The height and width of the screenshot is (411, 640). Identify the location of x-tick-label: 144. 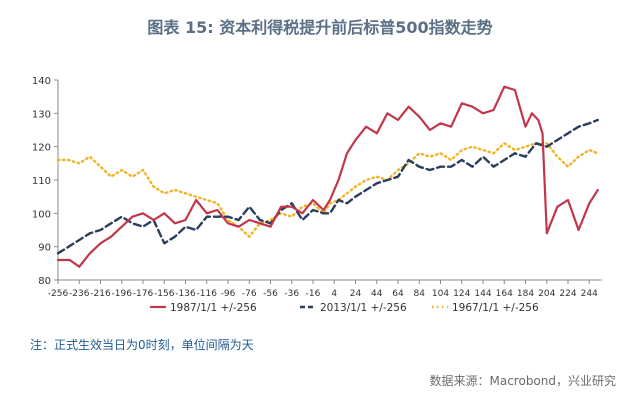
(482, 294).